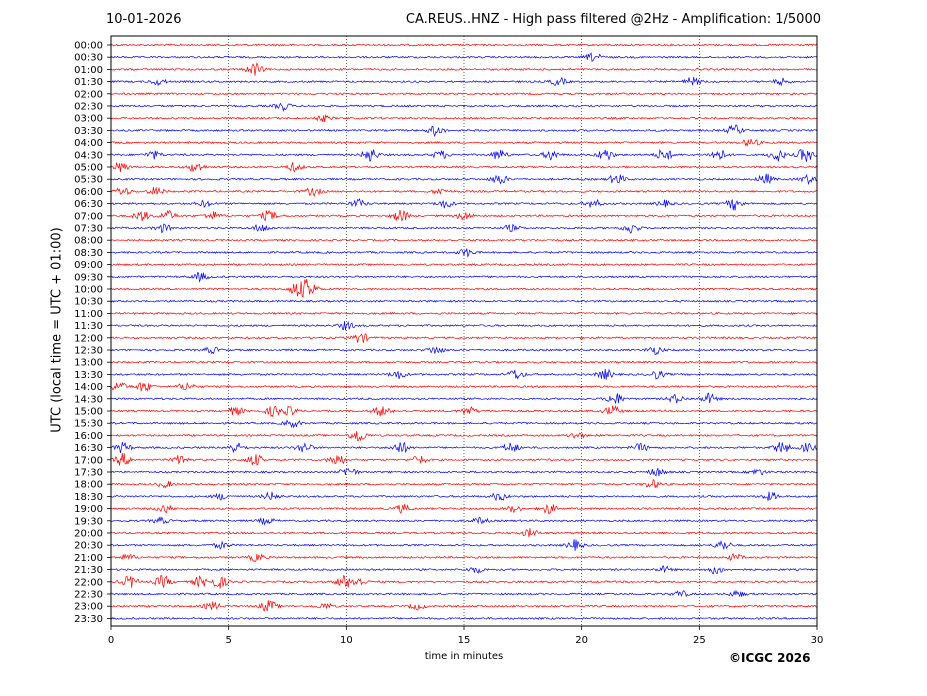 The image size is (927, 696). What do you see at coordinates (88, 424) in the screenshot?
I see `y-tick-label: 15:30` at bounding box center [88, 424].